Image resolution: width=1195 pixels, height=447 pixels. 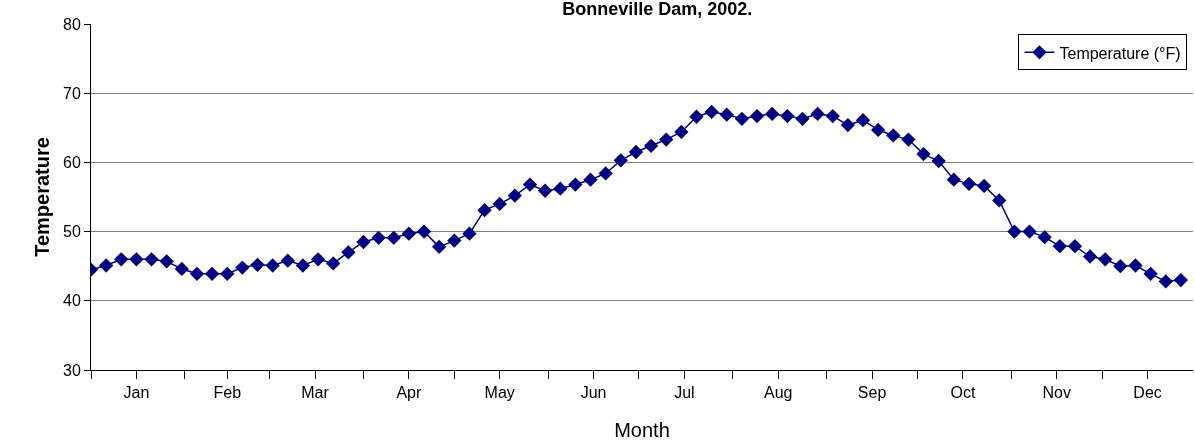 What do you see at coordinates (1120, 53) in the screenshot?
I see `legend-label: Temperature (°F)` at bounding box center [1120, 53].